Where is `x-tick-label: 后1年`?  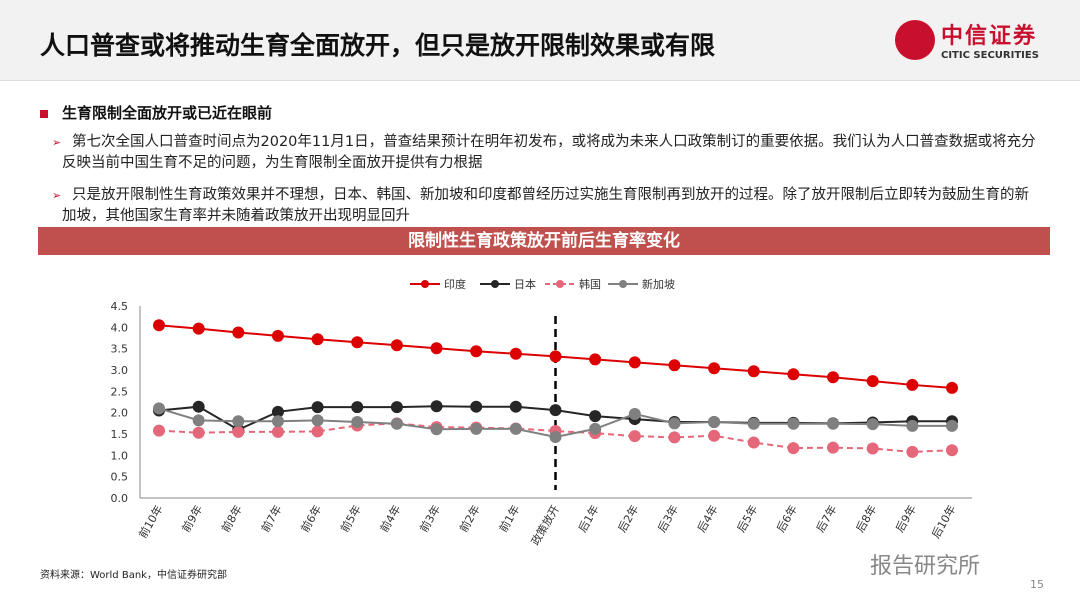 x-tick-label: 后1年 is located at coordinates (588, 519).